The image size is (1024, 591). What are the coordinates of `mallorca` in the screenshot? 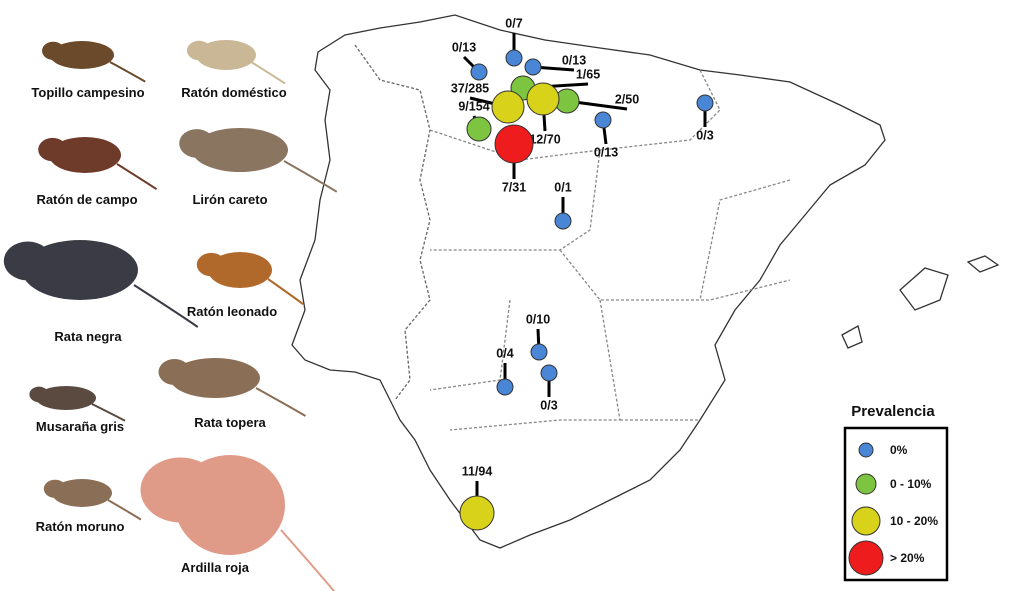 It's located at (924, 289).